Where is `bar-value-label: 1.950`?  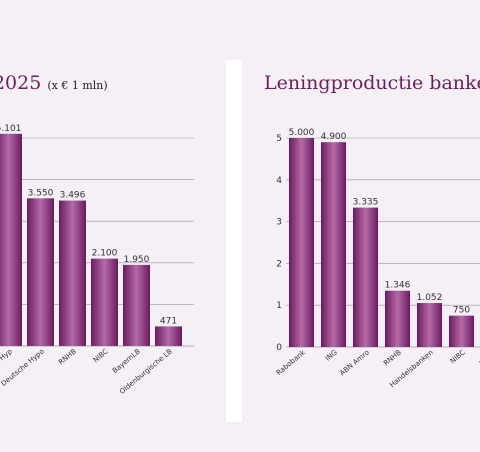
bar-value-label: 1.950 is located at coordinates (137, 260).